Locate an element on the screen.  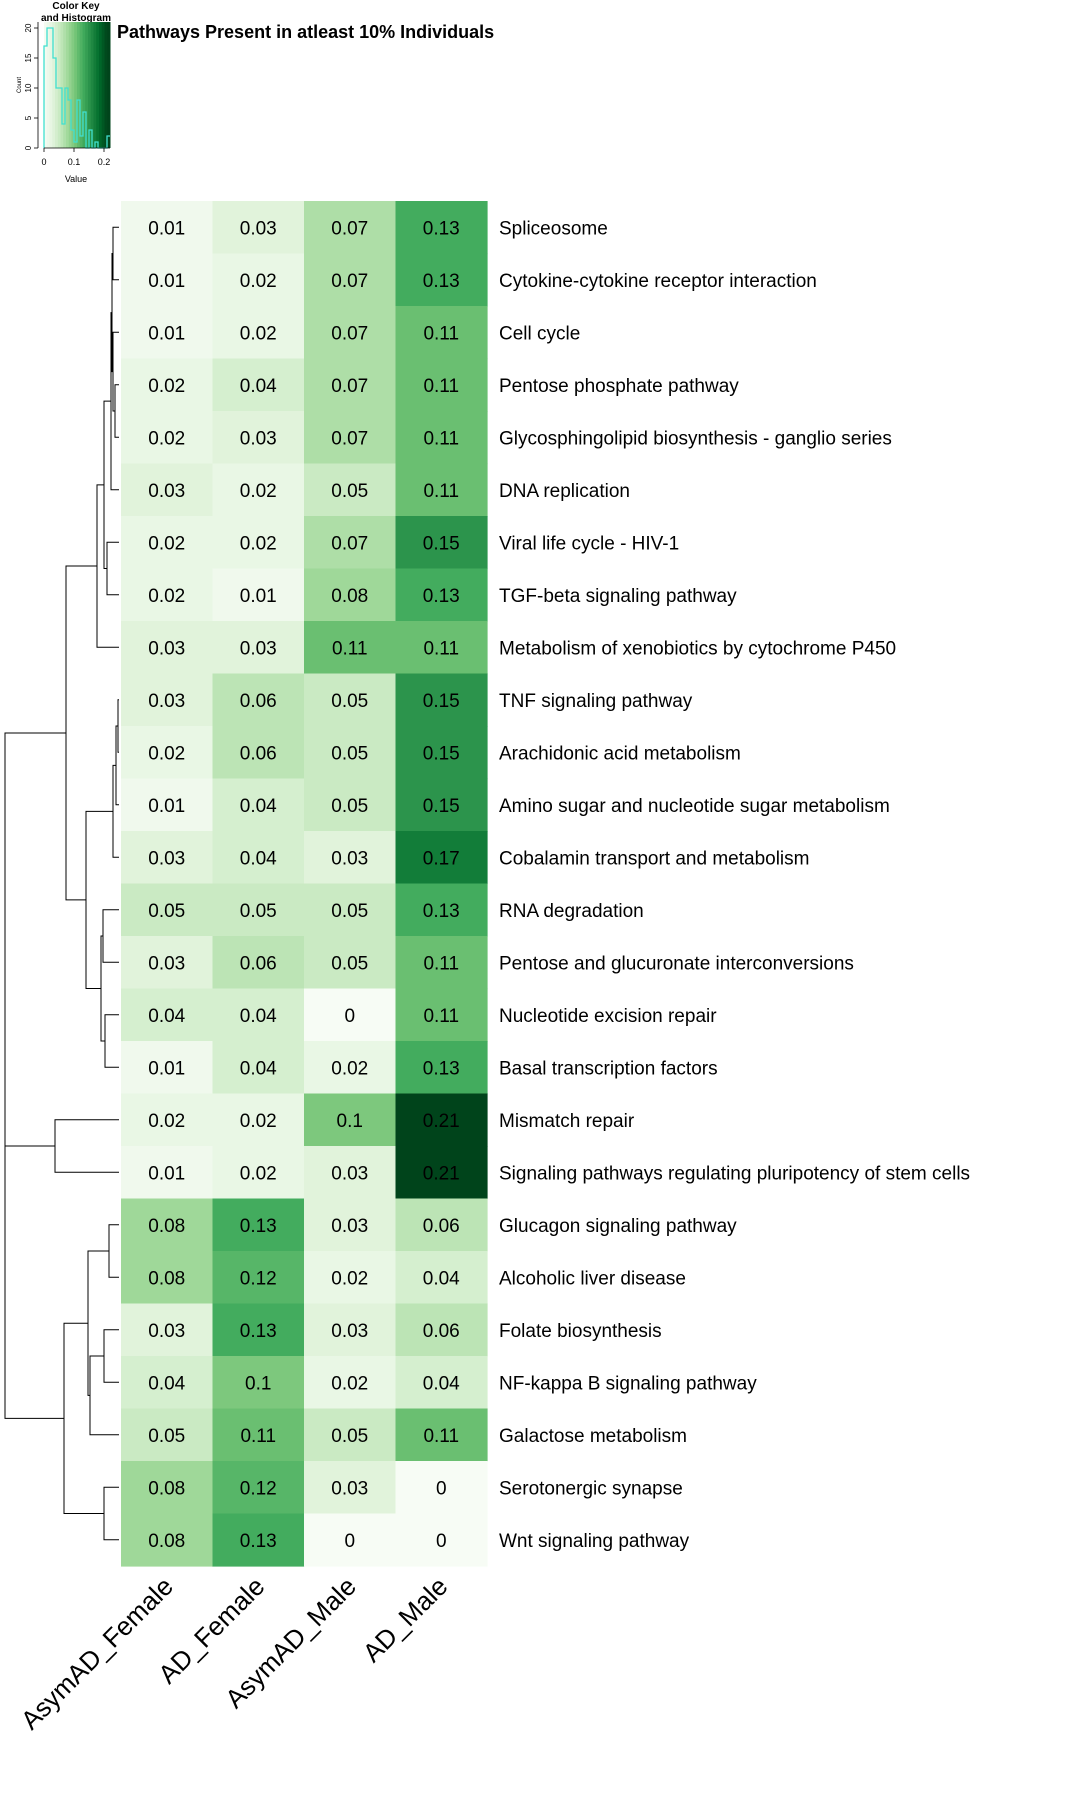
cell-value-label: 0.12 is located at coordinates (258, 1278).